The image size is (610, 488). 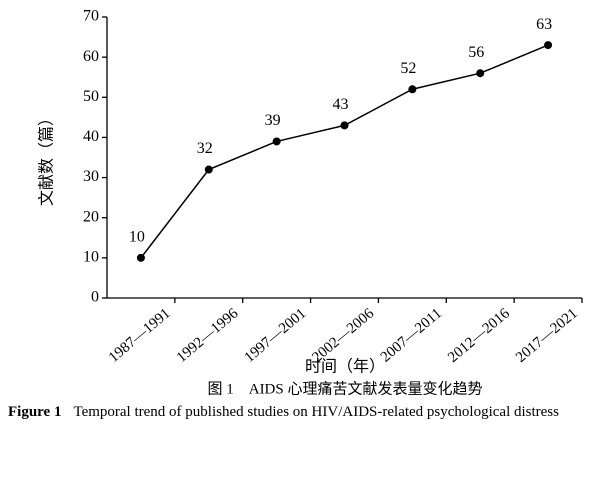 I want to click on y-tick-label: 10, so click(x=91, y=257).